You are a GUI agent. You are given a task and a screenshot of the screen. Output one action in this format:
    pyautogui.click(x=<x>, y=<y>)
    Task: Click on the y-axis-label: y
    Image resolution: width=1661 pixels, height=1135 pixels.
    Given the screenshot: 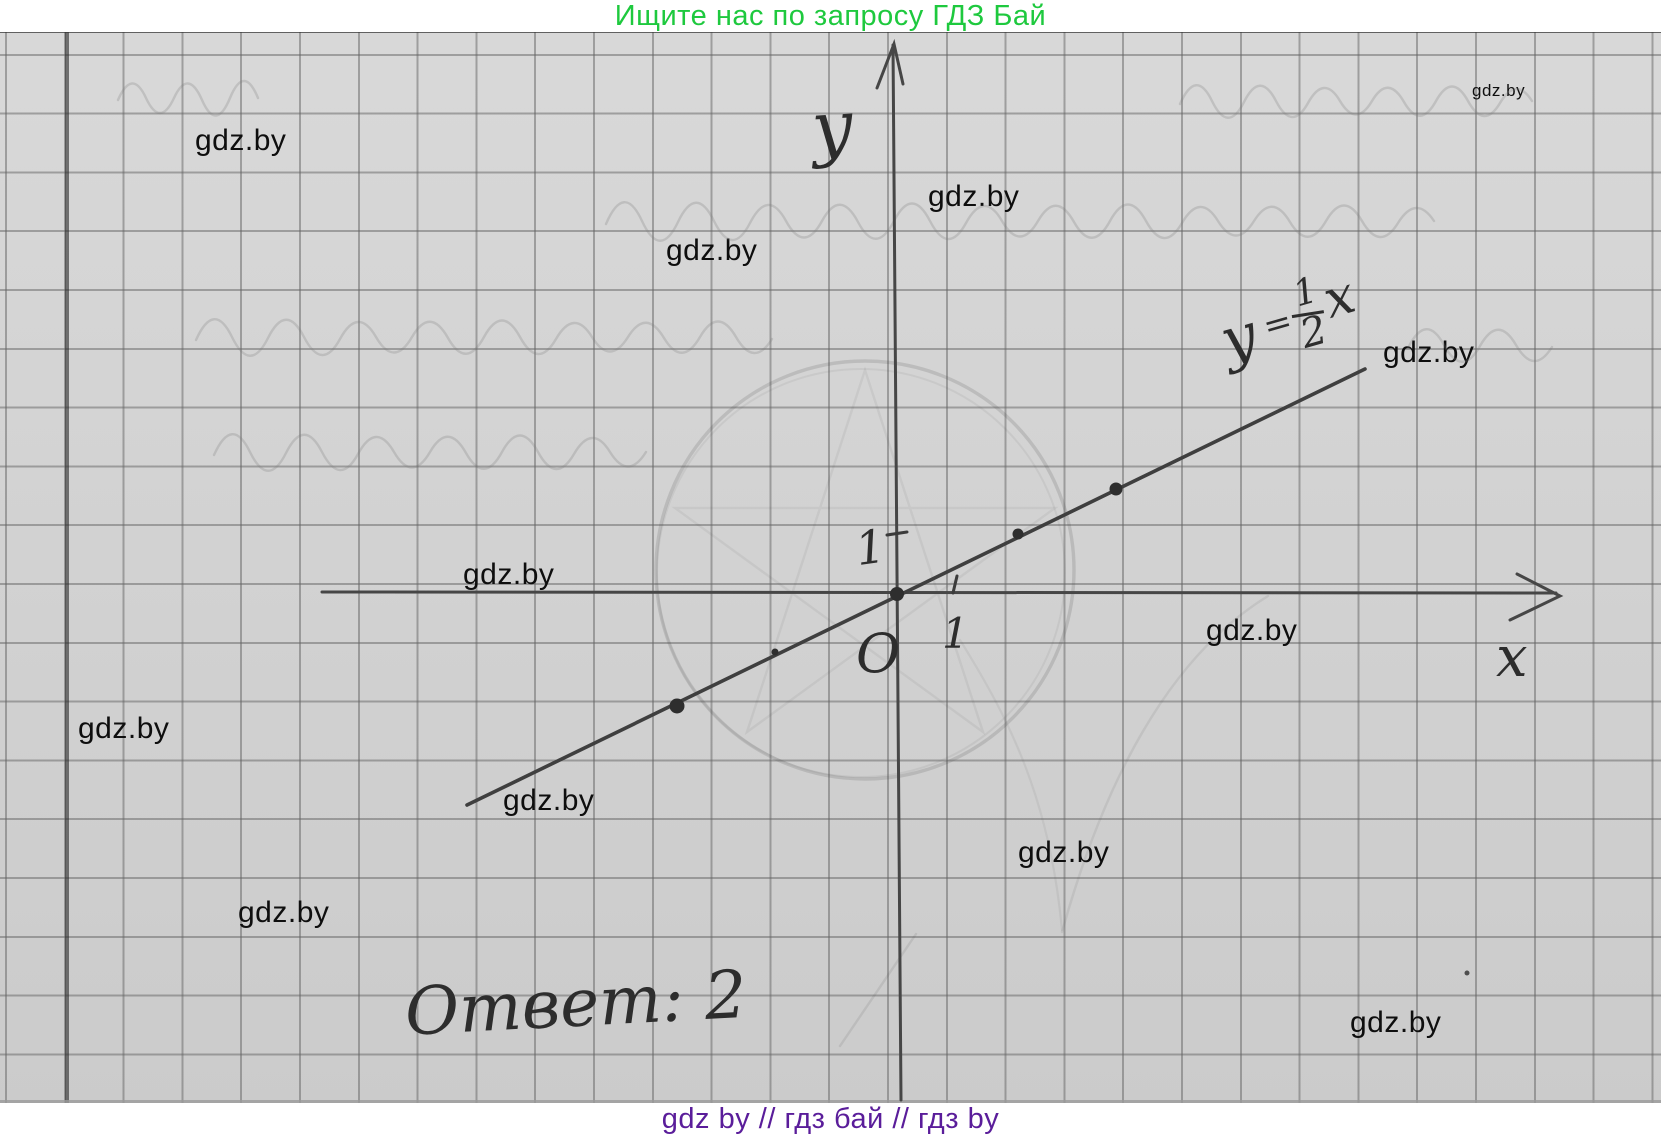 What is the action you would take?
    pyautogui.click(x=831, y=126)
    